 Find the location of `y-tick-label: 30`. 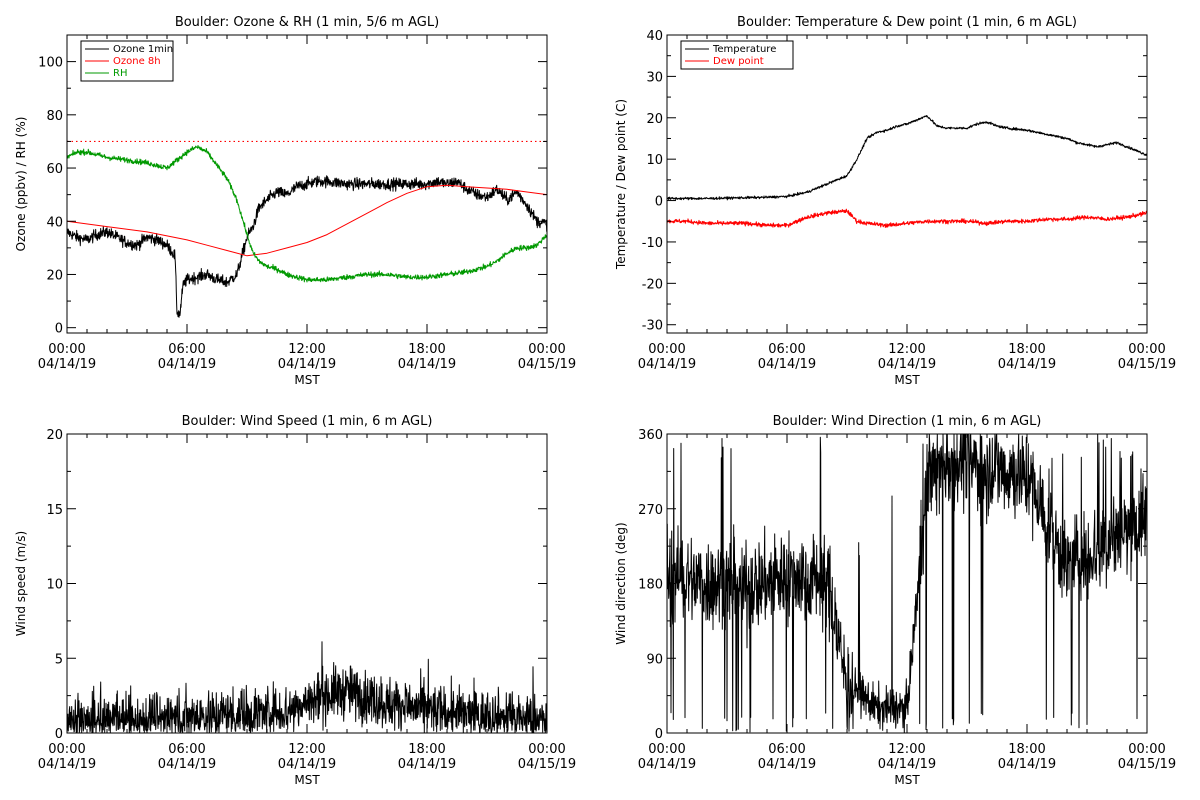

y-tick-label: 30 is located at coordinates (654, 77).